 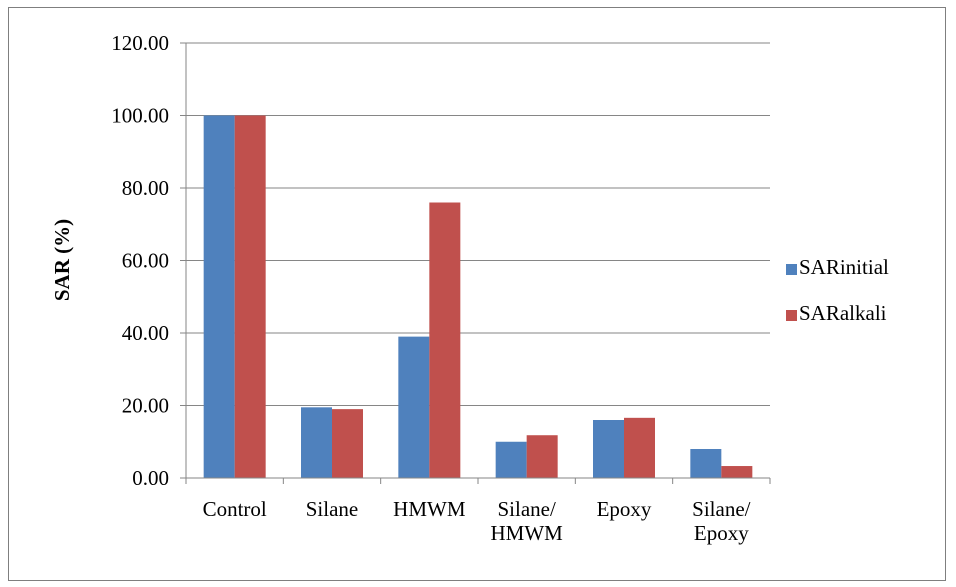 I want to click on y-tick-label: 120.00, so click(x=140, y=43).